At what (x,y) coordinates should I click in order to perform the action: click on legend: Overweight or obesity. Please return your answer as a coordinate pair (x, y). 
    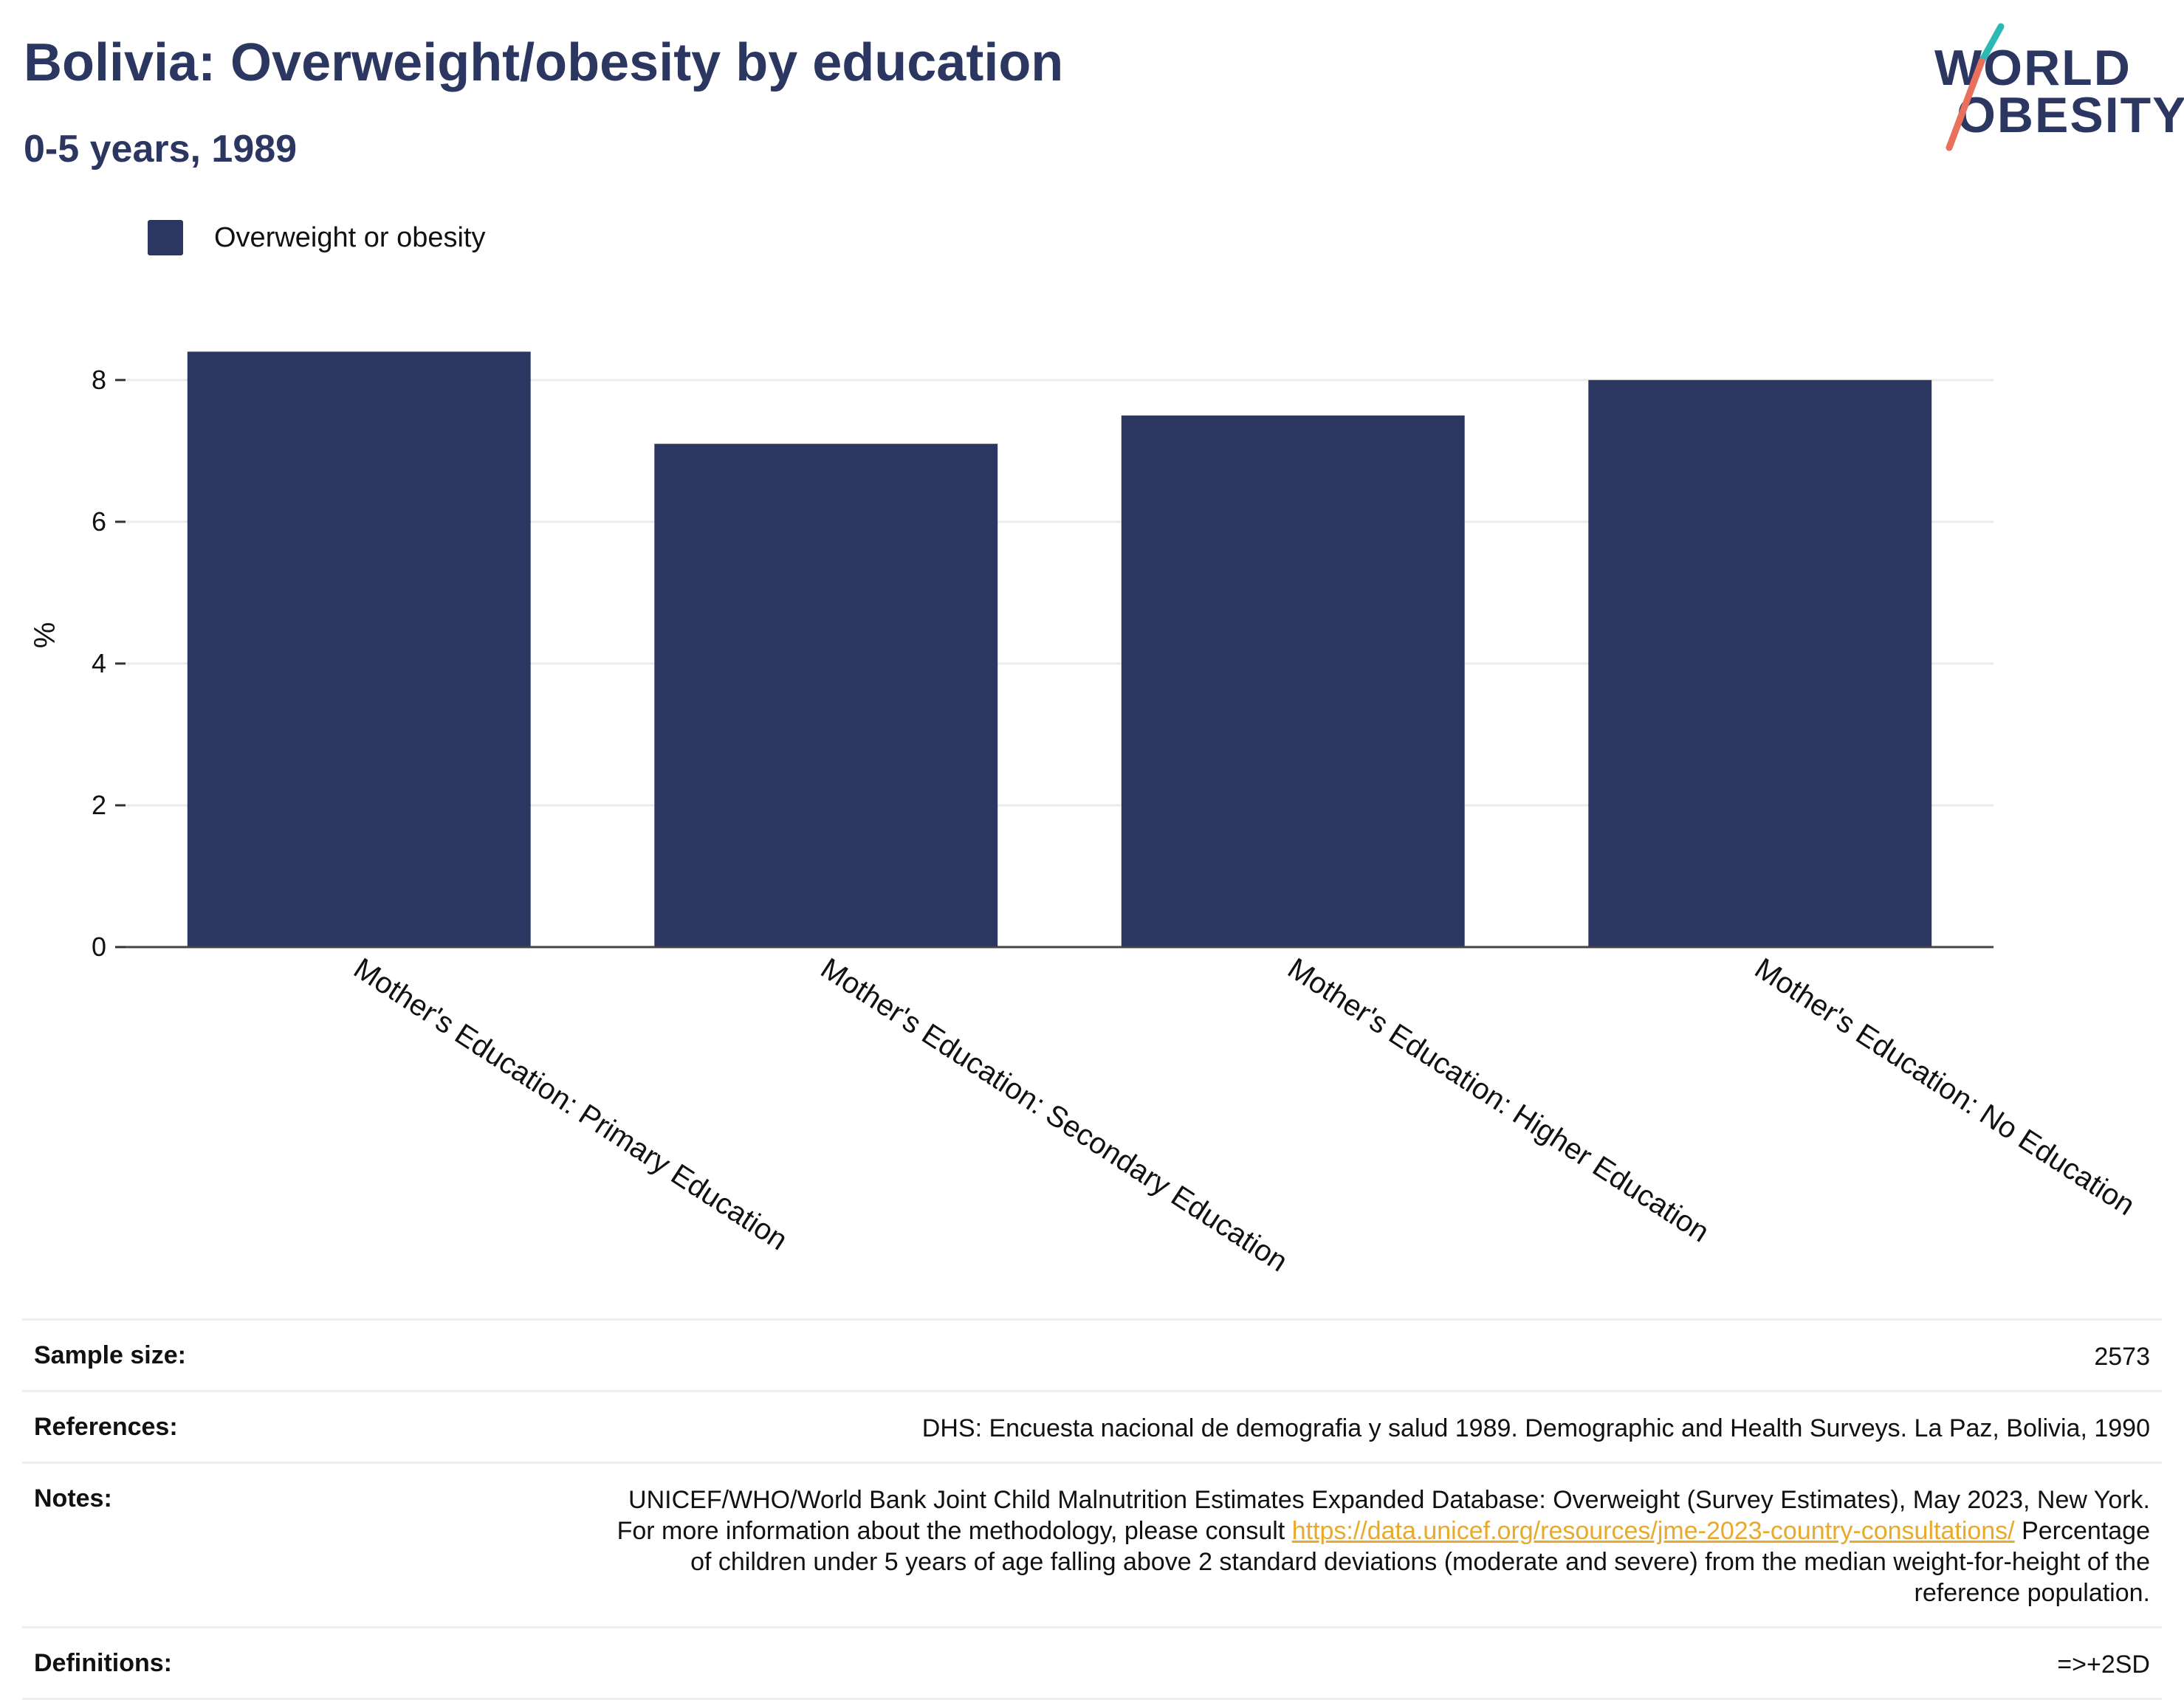
    Looking at the image, I should click on (317, 237).